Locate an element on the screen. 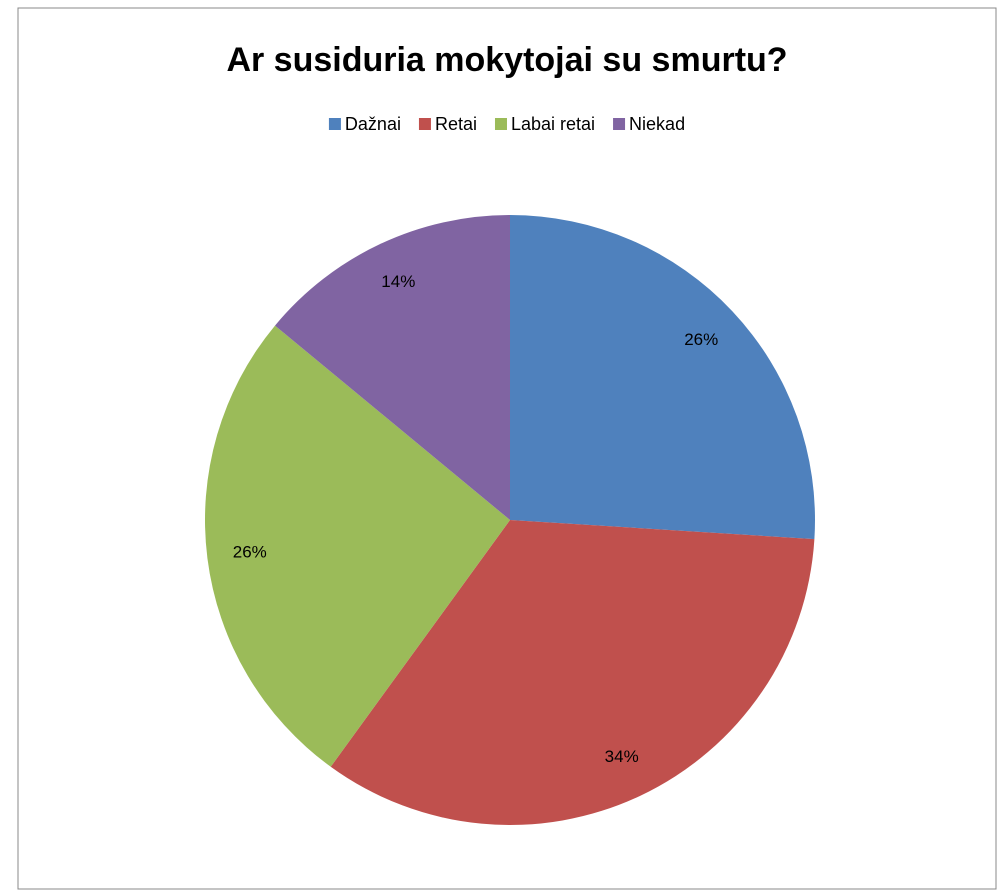 This screenshot has width=1000, height=890. legend-label: Dažnai is located at coordinates (373, 124).